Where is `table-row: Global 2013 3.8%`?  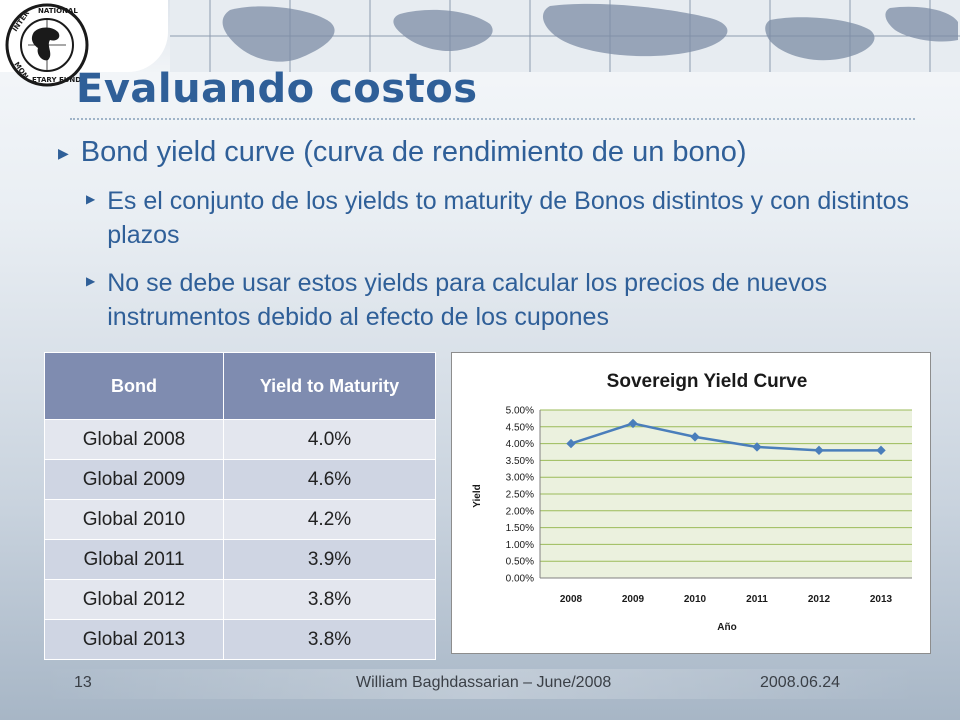
table-row: Global 2013 3.8% is located at coordinates (240, 639).